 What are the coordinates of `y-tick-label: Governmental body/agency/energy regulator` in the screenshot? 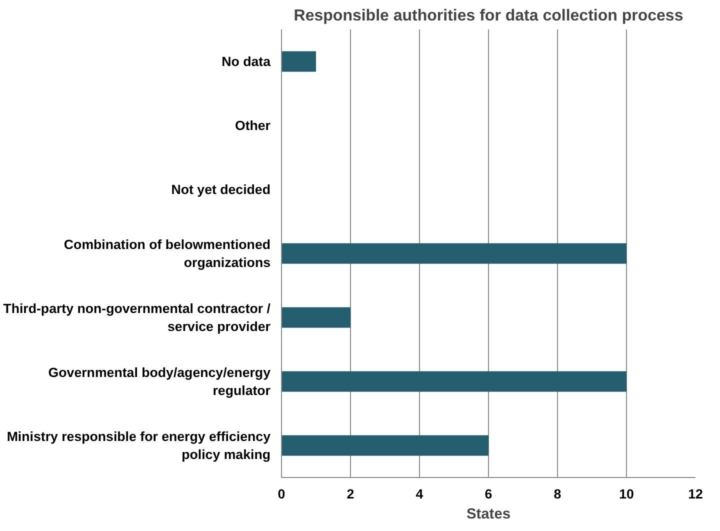 It's located at (160, 381).